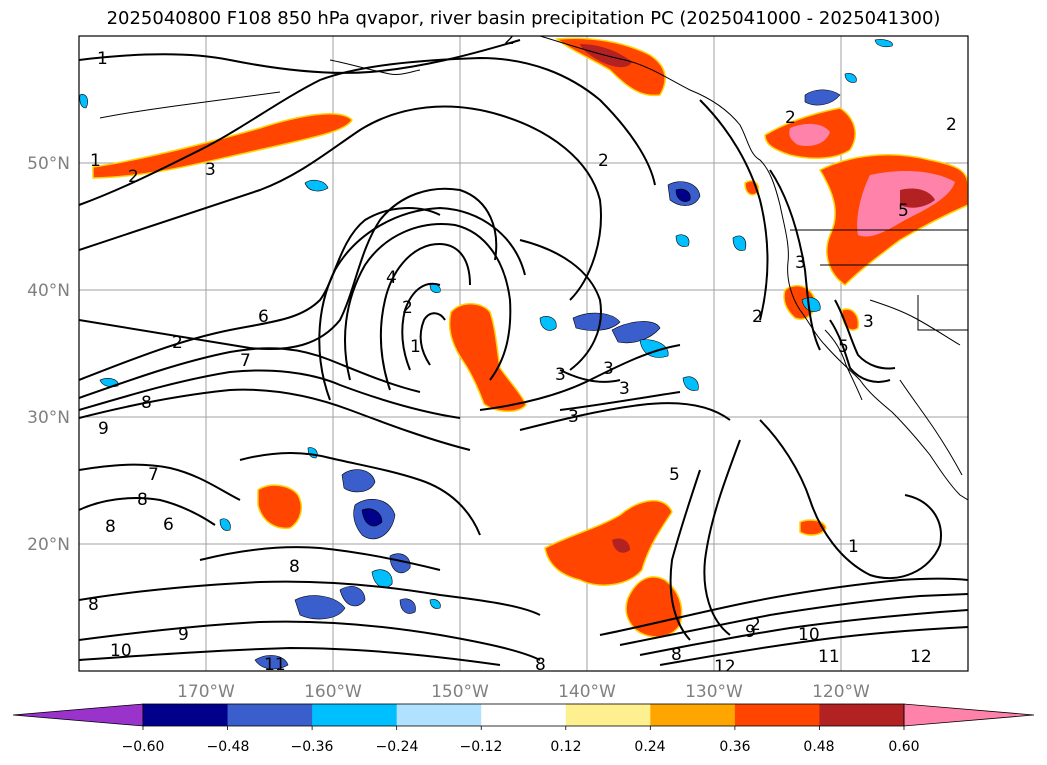  Describe the element at coordinates (523, 692) in the screenshot. I see `longitude-labels: 170°W 160°W 150°W 140°W 130°W 120°W` at that location.